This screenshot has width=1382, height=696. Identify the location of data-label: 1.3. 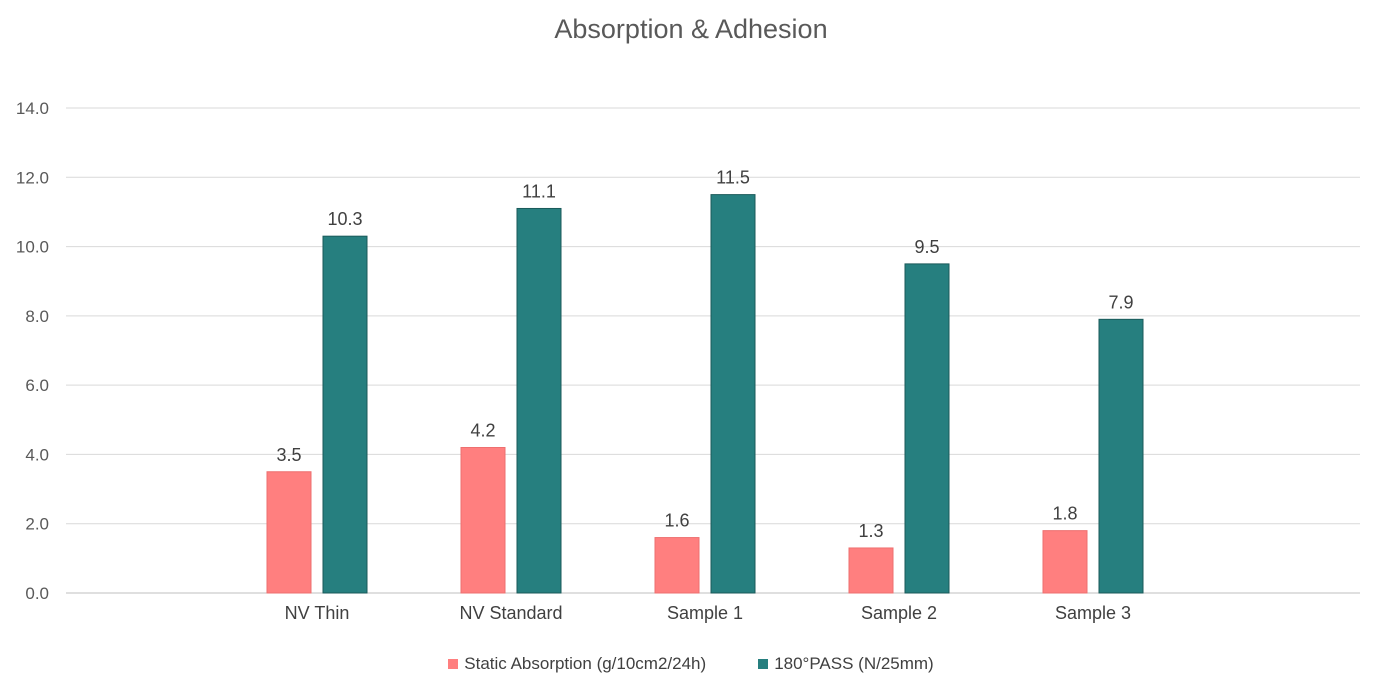
(870, 531).